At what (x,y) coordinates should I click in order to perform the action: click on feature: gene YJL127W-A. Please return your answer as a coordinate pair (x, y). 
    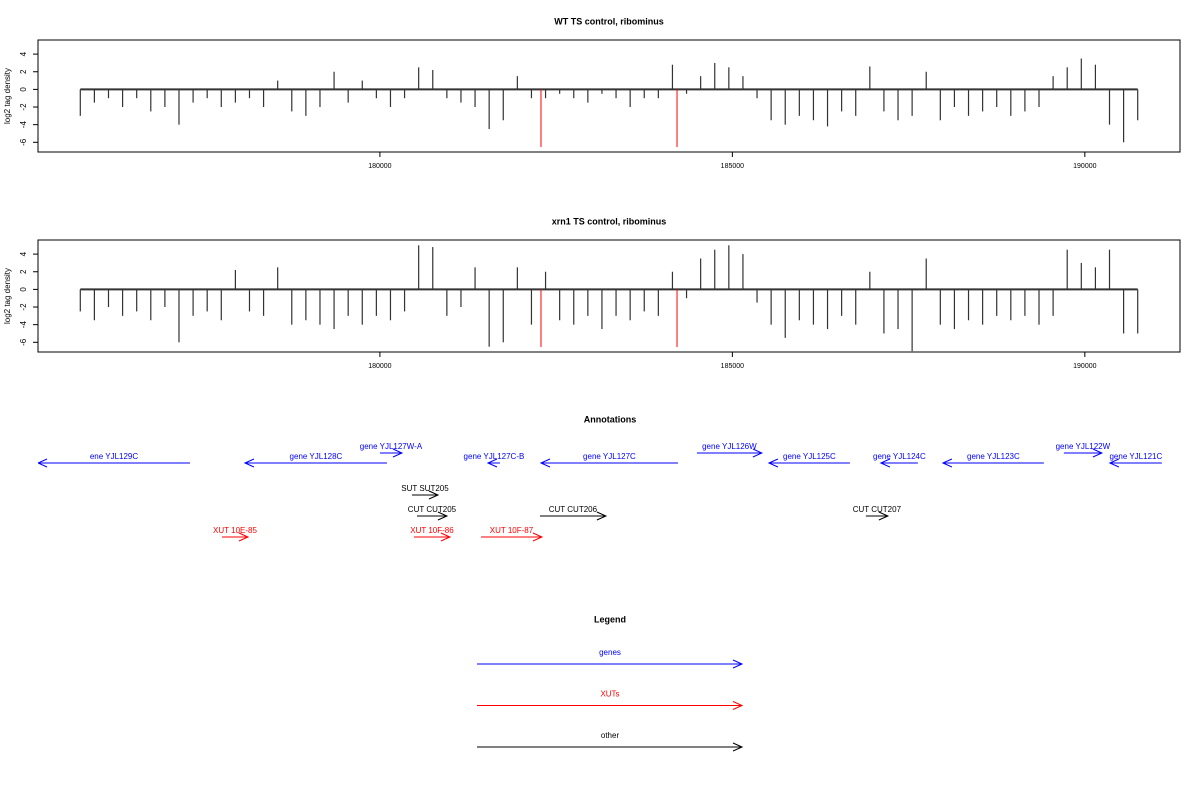
    Looking at the image, I should click on (391, 450).